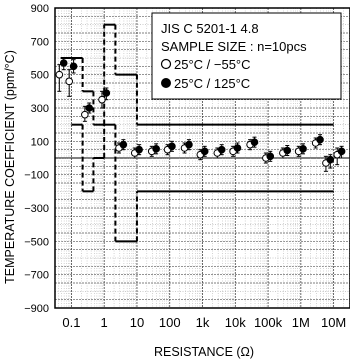 The image size is (350, 362). What do you see at coordinates (36, 276) in the screenshot?
I see `y-tick-label: −700` at bounding box center [36, 276].